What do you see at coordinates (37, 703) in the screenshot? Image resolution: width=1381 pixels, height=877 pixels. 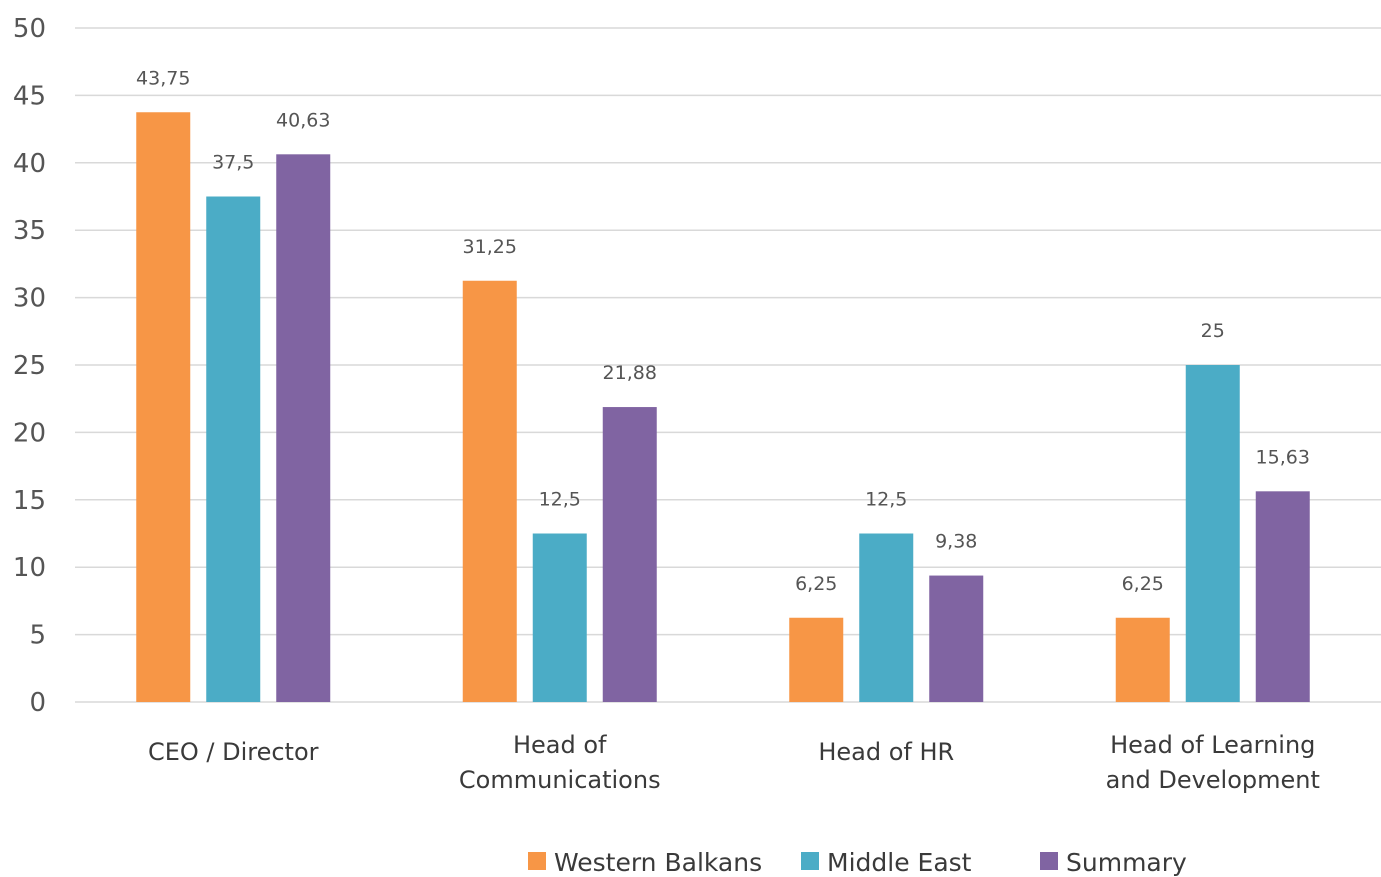 I see `y-tick-label: 0` at bounding box center [37, 703].